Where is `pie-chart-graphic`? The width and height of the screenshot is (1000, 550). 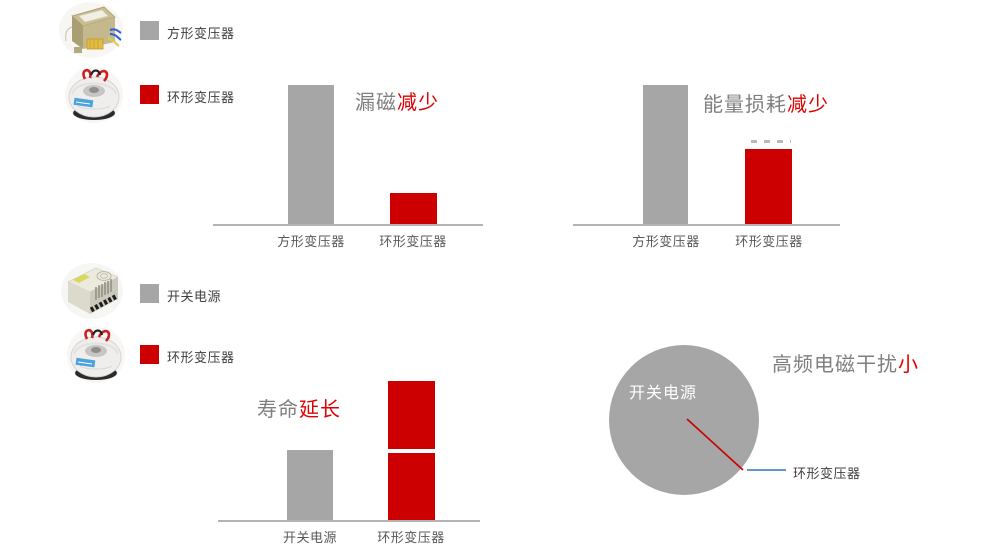
pie-chart-graphic is located at coordinates (697, 420).